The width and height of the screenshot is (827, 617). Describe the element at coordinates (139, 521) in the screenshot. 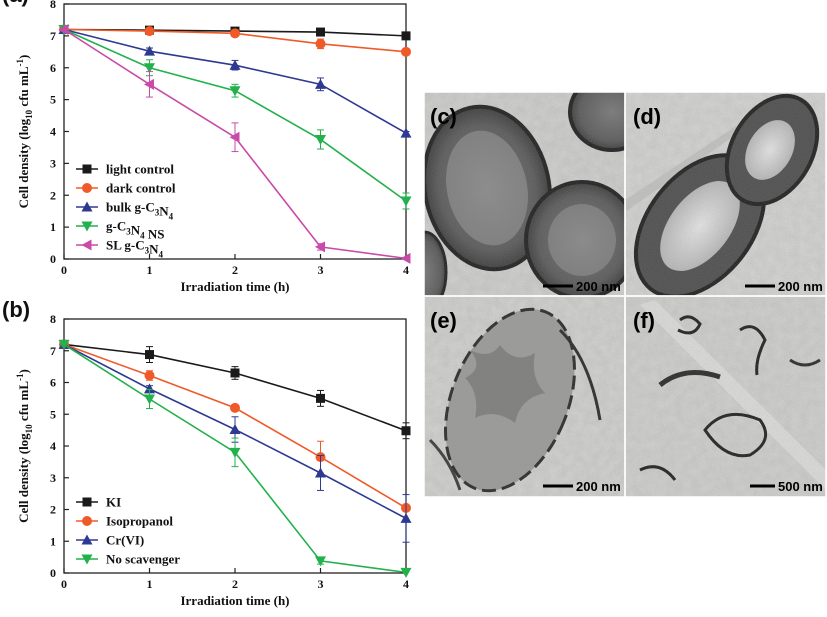

I see `legend-label: Isopropanol` at that location.